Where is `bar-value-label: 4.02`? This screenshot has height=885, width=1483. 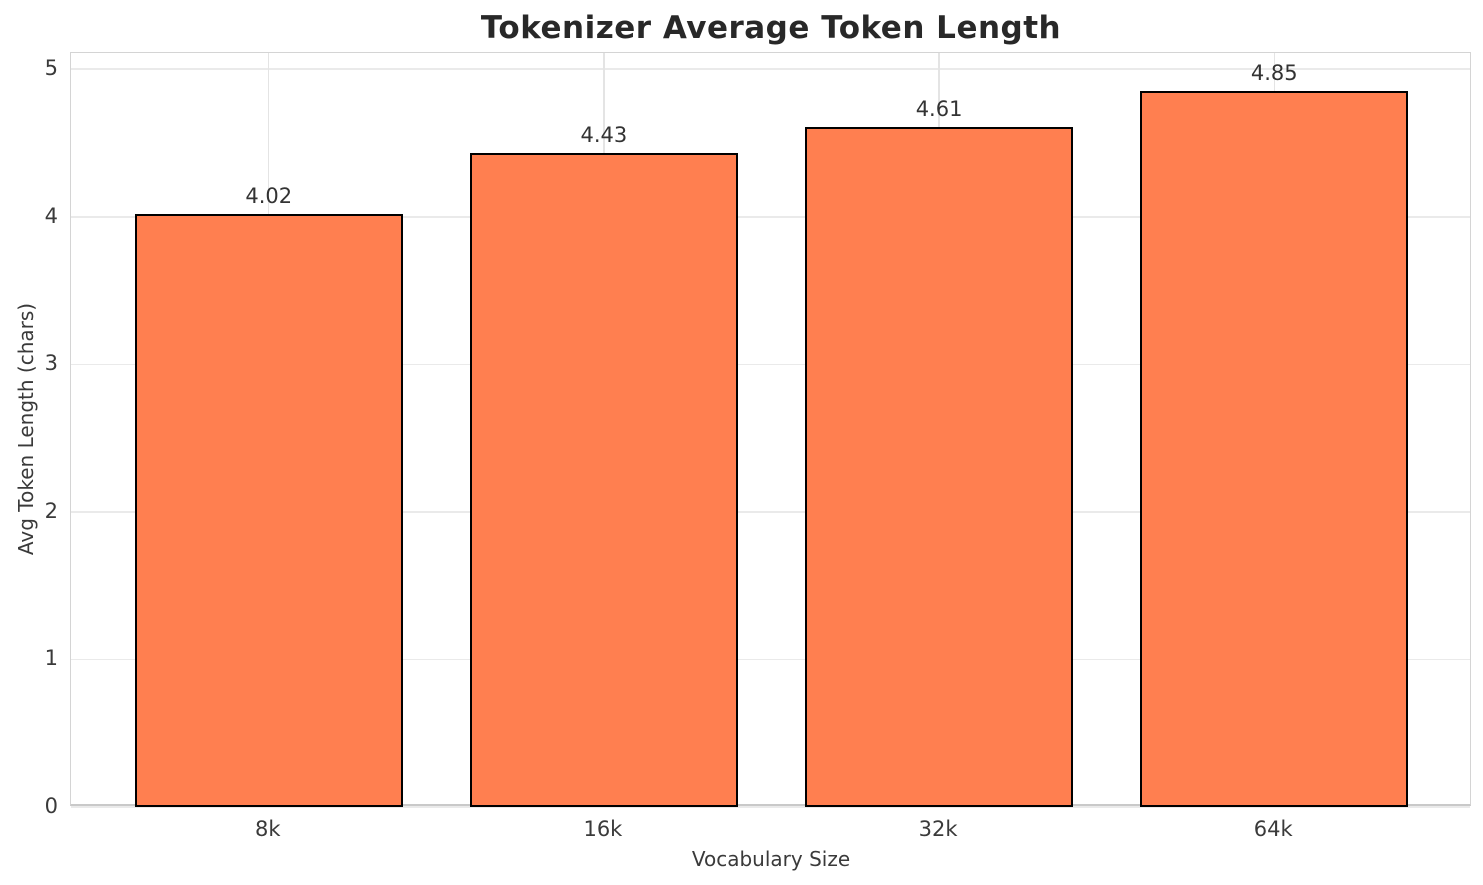
bar-value-label: 4.02 is located at coordinates (269, 195).